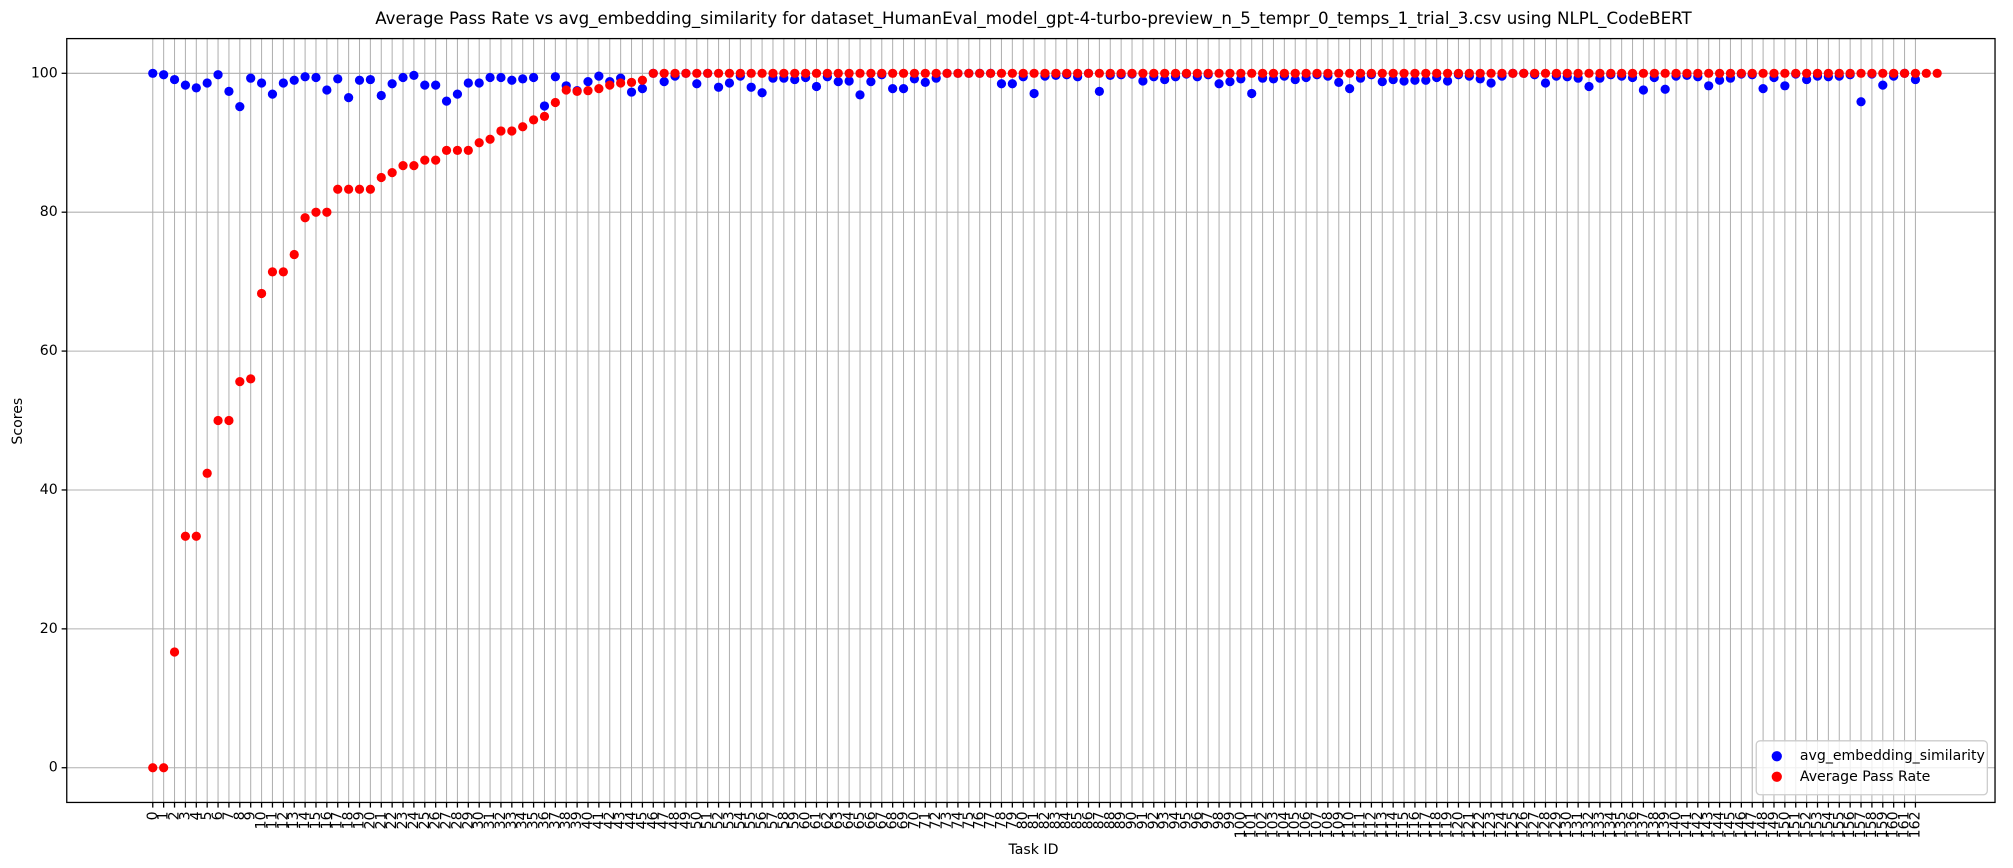 The width and height of the screenshot is (2013, 868). Describe the element at coordinates (1186, 820) in the screenshot. I see `x-tick-label: 95` at that location.